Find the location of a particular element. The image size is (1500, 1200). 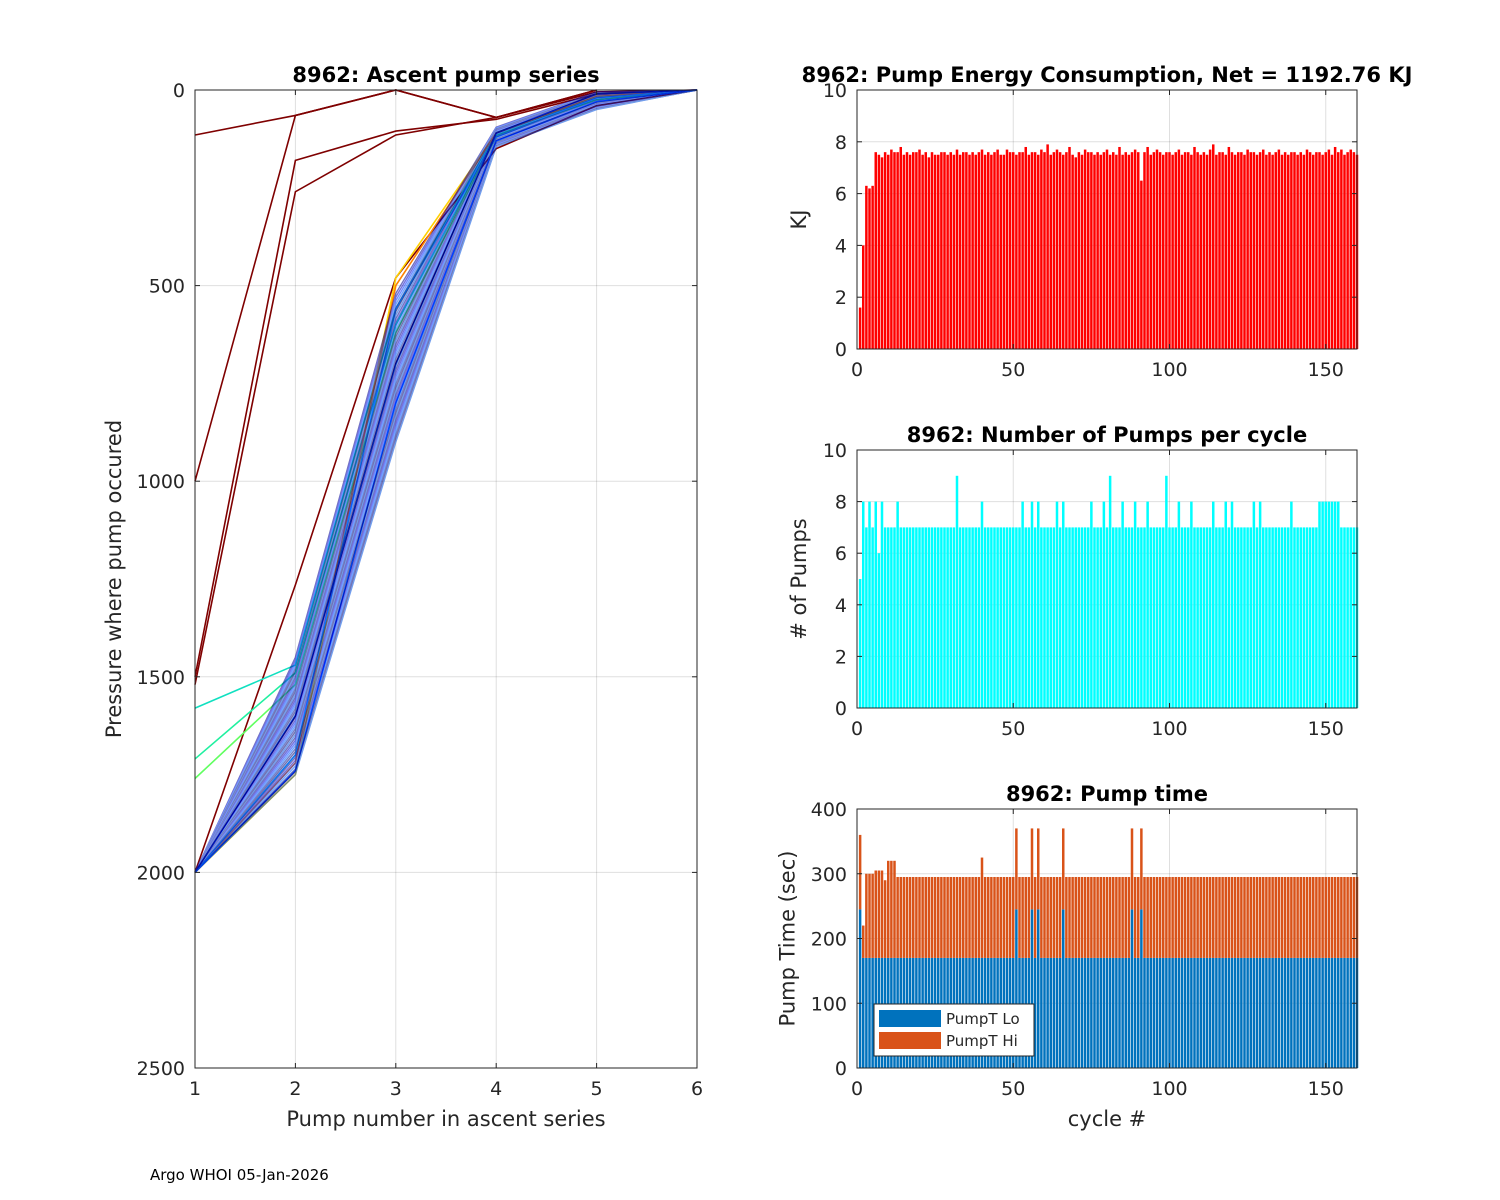

npumps-ytick-label: 6 is located at coordinates (841, 554).